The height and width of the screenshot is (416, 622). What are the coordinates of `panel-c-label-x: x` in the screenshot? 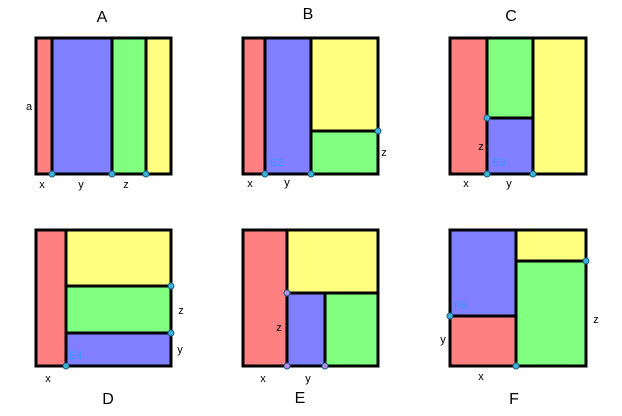 It's located at (466, 184).